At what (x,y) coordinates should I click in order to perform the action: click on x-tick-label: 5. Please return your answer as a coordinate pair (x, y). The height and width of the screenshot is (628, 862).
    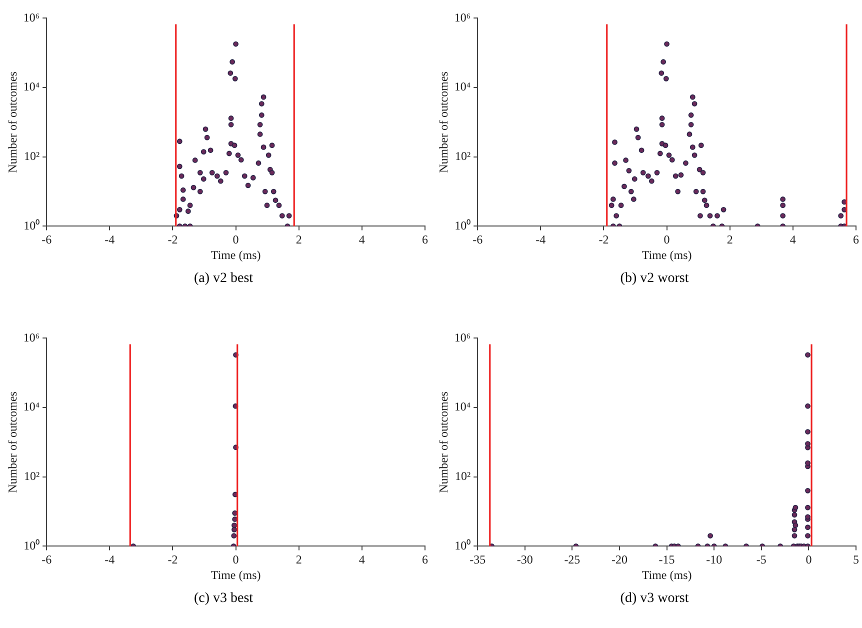
    Looking at the image, I should click on (856, 559).